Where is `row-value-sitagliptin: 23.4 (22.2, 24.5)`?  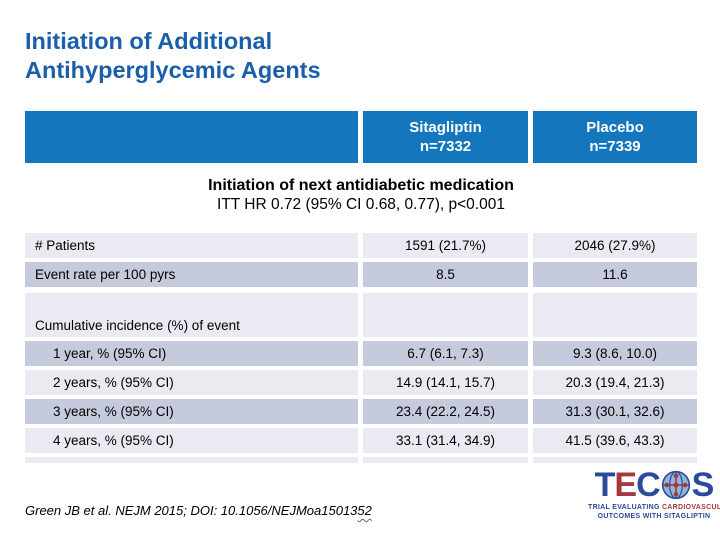
row-value-sitagliptin: 23.4 (22.2, 24.5) is located at coordinates (445, 411).